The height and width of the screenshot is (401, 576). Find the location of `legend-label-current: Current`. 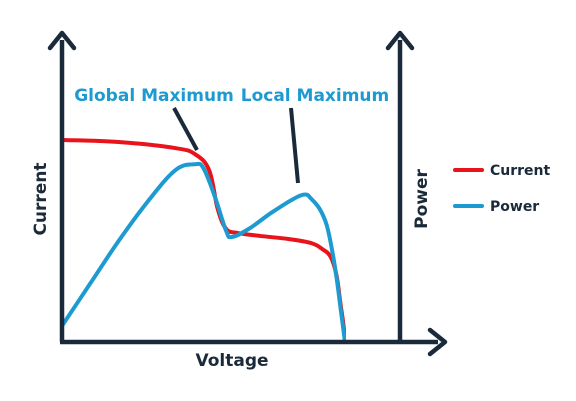

legend-label-current: Current is located at coordinates (520, 171).